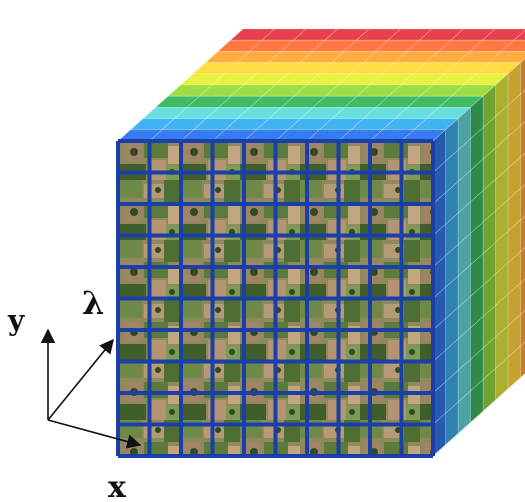  I want to click on x-axis-label: x, so click(117, 486).